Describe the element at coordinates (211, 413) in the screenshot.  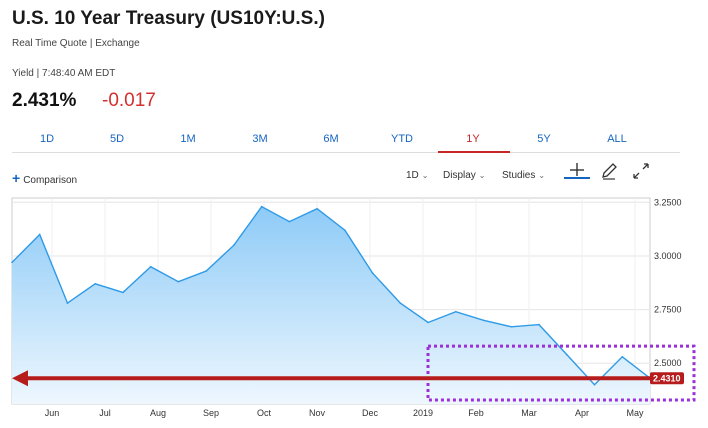
I see `x-tick-label: Sep` at that location.